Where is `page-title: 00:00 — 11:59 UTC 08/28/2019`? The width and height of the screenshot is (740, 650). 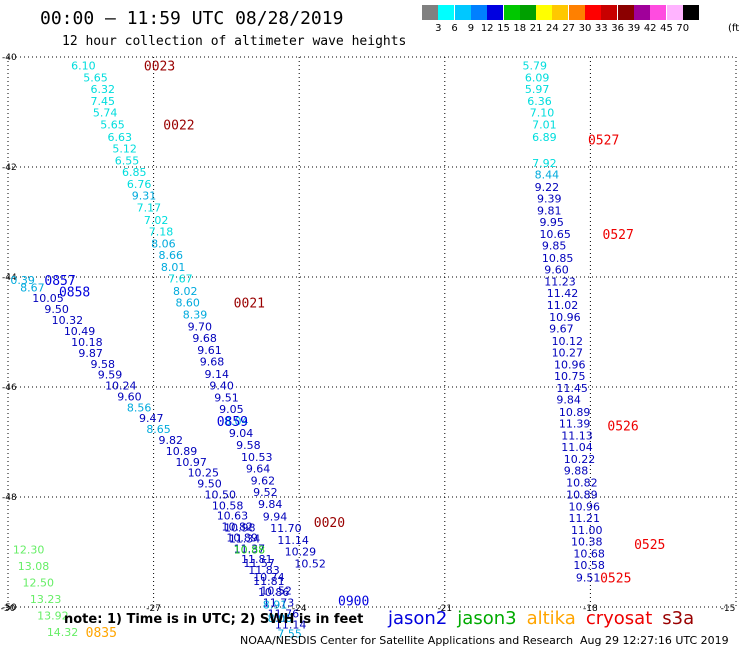
page-title: 00:00 — 11:59 UTC 08/28/2019 is located at coordinates (192, 18).